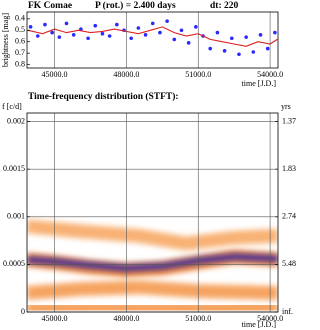 Image resolution: width=320 pixels, height=330 pixels. What do you see at coordinates (289, 120) in the screenshot?
I see `y2-tick-label: 1.37` at bounding box center [289, 120].